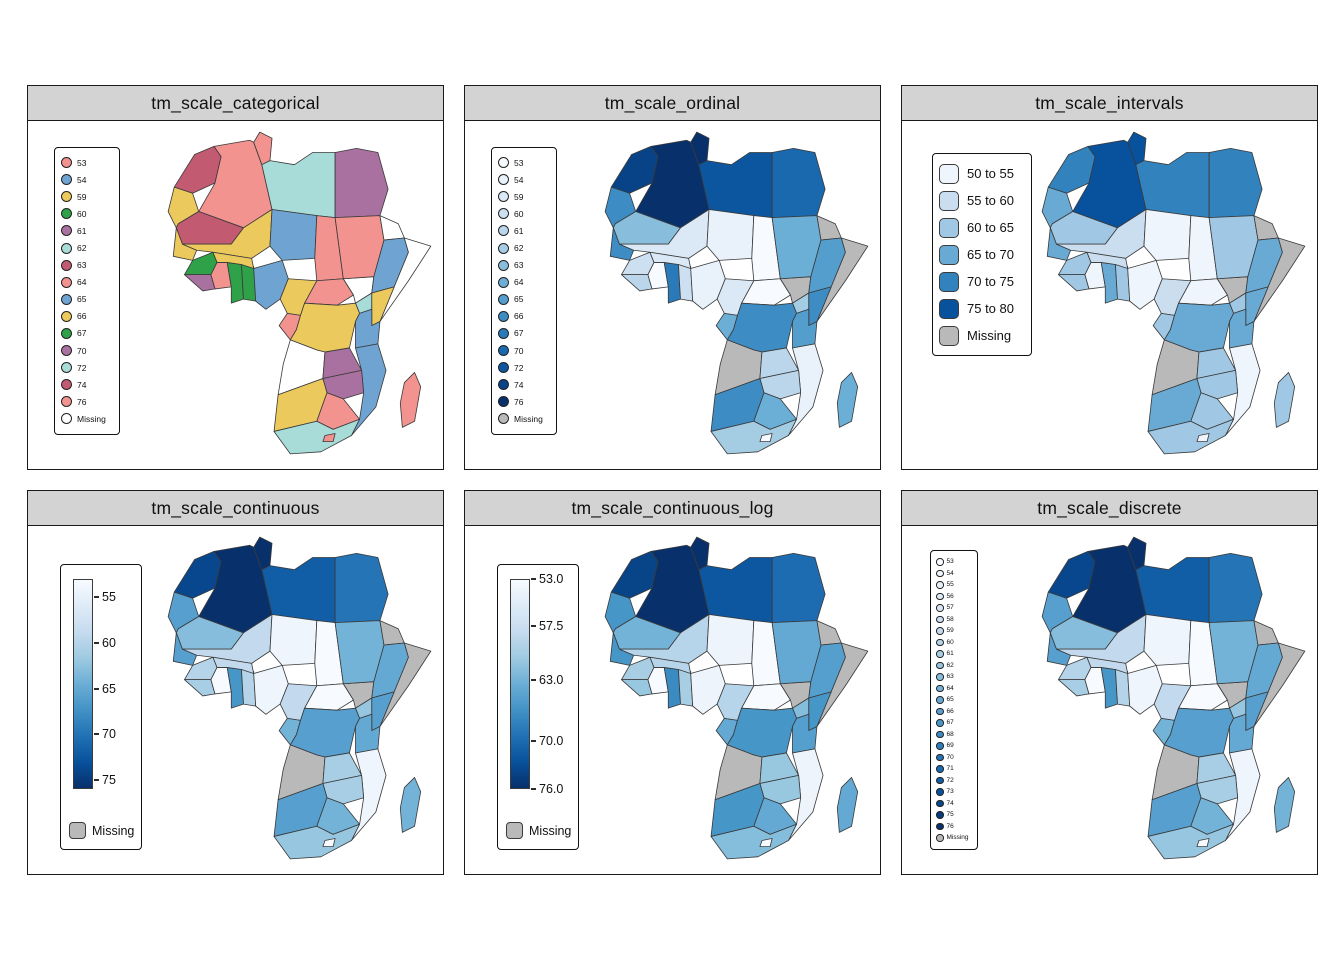  Describe the element at coordinates (82, 367) in the screenshot. I see `legend-item-label: 72` at that location.